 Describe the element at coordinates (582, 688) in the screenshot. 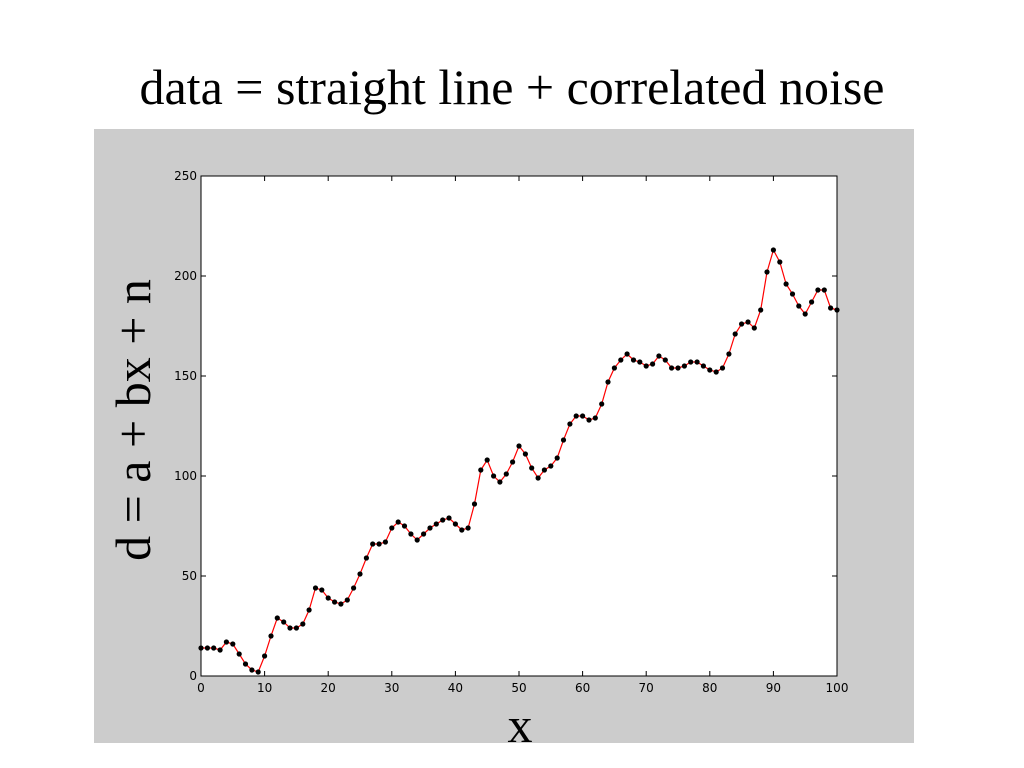

I see `x-tick-label: 60` at that location.